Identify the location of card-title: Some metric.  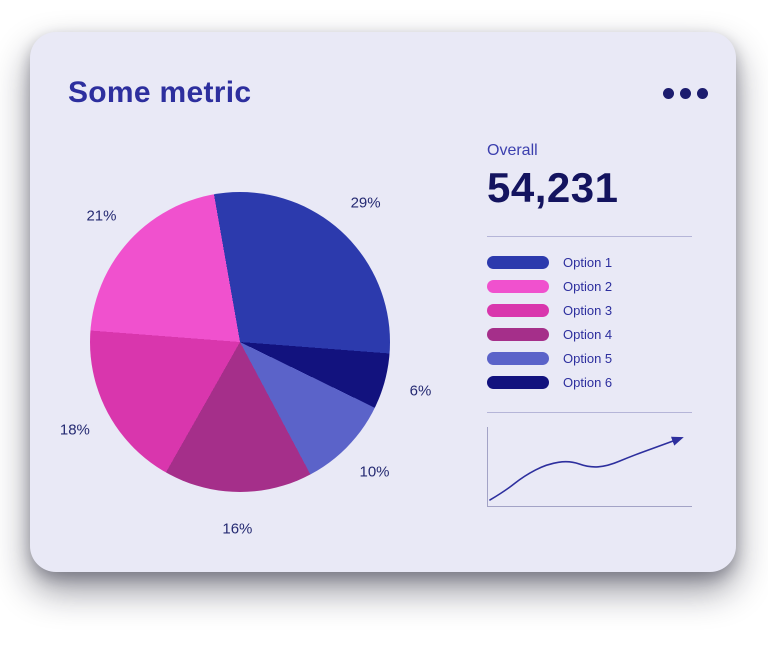
(160, 92).